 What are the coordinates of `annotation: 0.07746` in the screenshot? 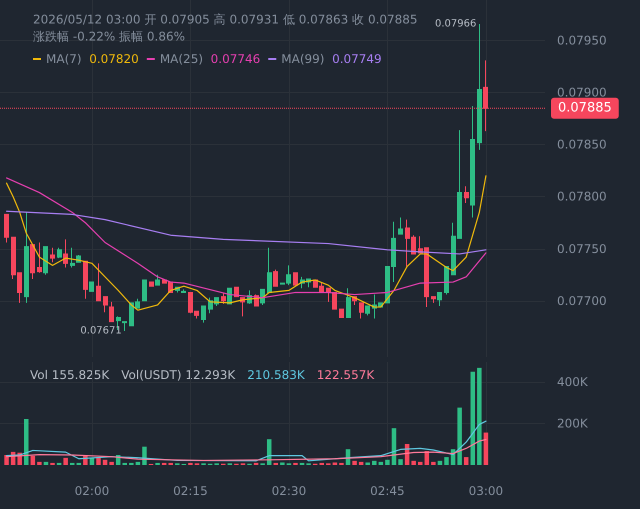 It's located at (235, 59).